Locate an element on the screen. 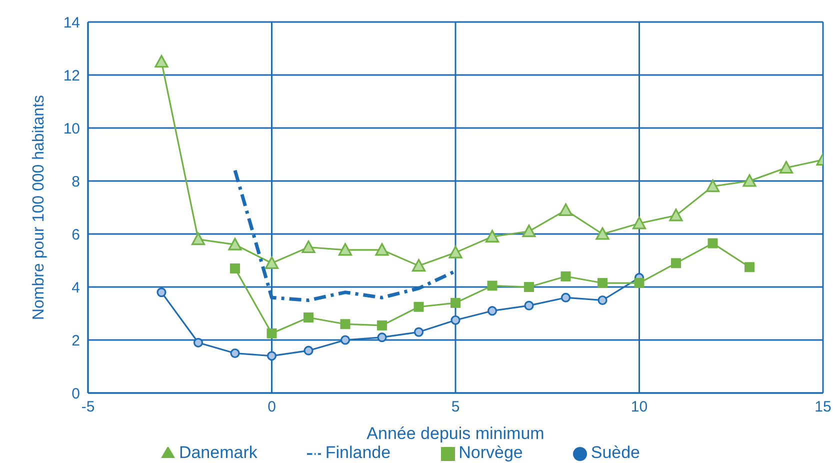 The width and height of the screenshot is (835, 463). y-tick-label: 4 is located at coordinates (76, 287).